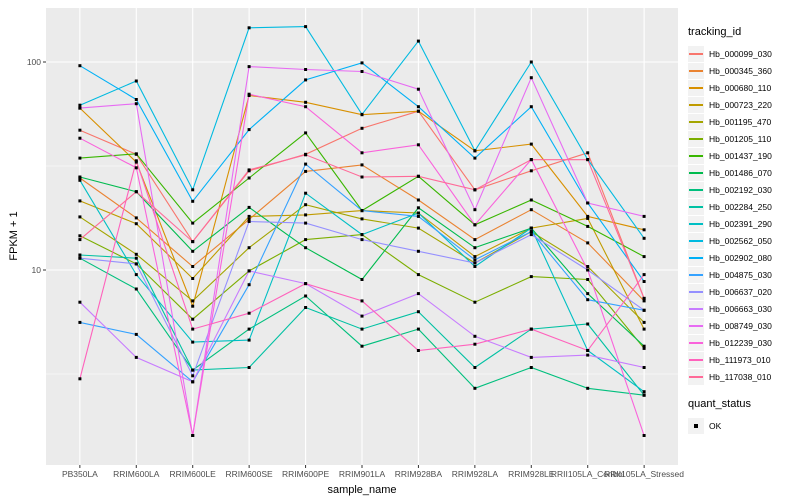 Image resolution: width=800 pixels, height=500 pixels. Describe the element at coordinates (740, 291) in the screenshot. I see `legend-entry-label: Hb_006637_020` at that location.